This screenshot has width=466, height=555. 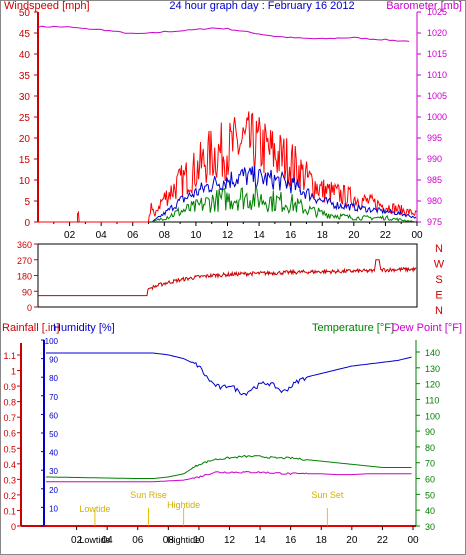 What do you see at coordinates (430, 511) in the screenshot?
I see `temperature-tick-label: 40` at bounding box center [430, 511].